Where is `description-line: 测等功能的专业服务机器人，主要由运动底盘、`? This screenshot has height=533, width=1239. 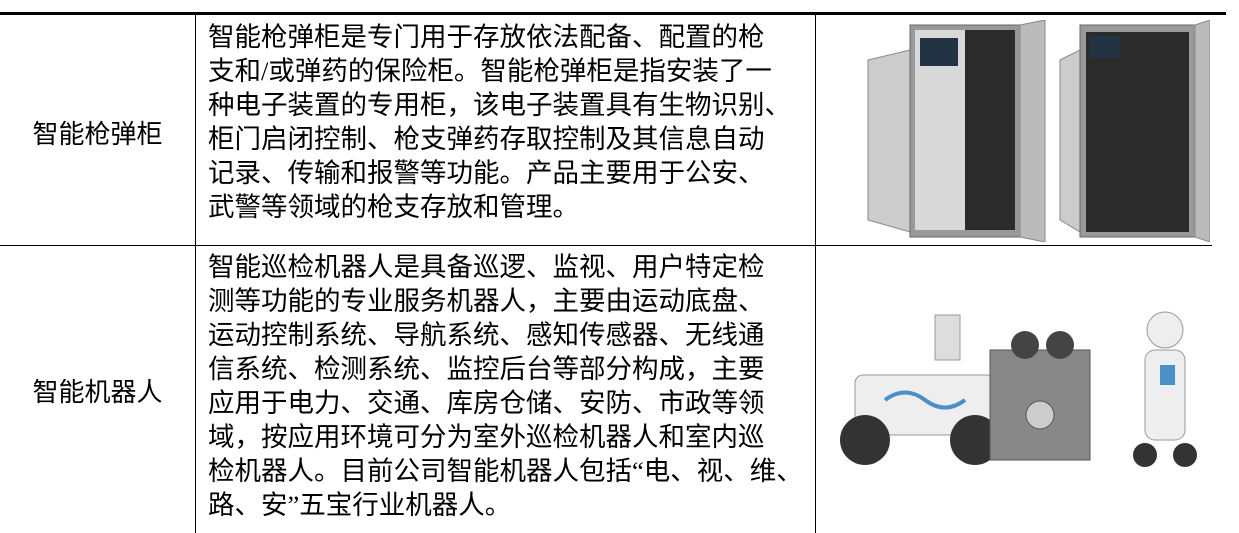
description-line: 测等功能的专业服务机器人，主要由运动底盘、 is located at coordinates (486, 301).